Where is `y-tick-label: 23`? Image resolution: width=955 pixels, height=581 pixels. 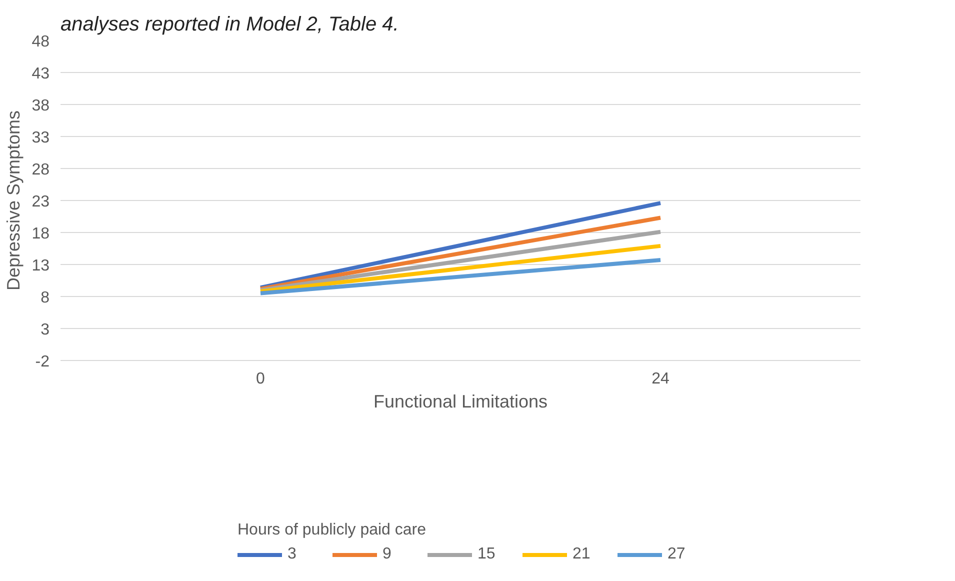
y-tick-label: 23 is located at coordinates (41, 202).